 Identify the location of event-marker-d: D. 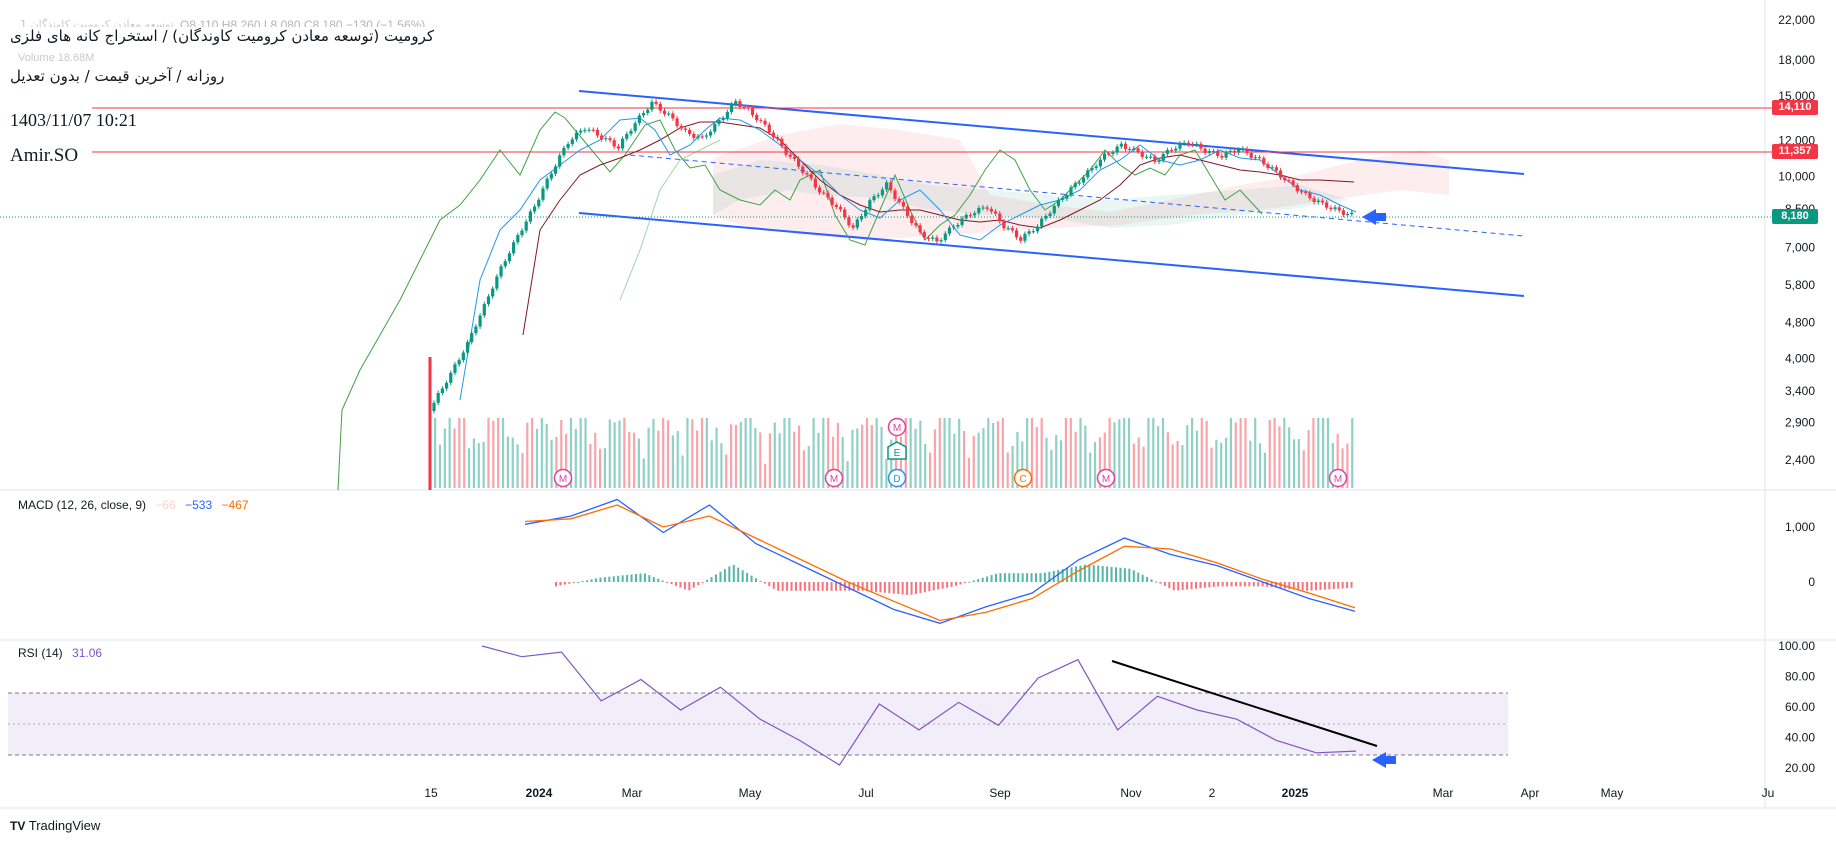
(897, 478).